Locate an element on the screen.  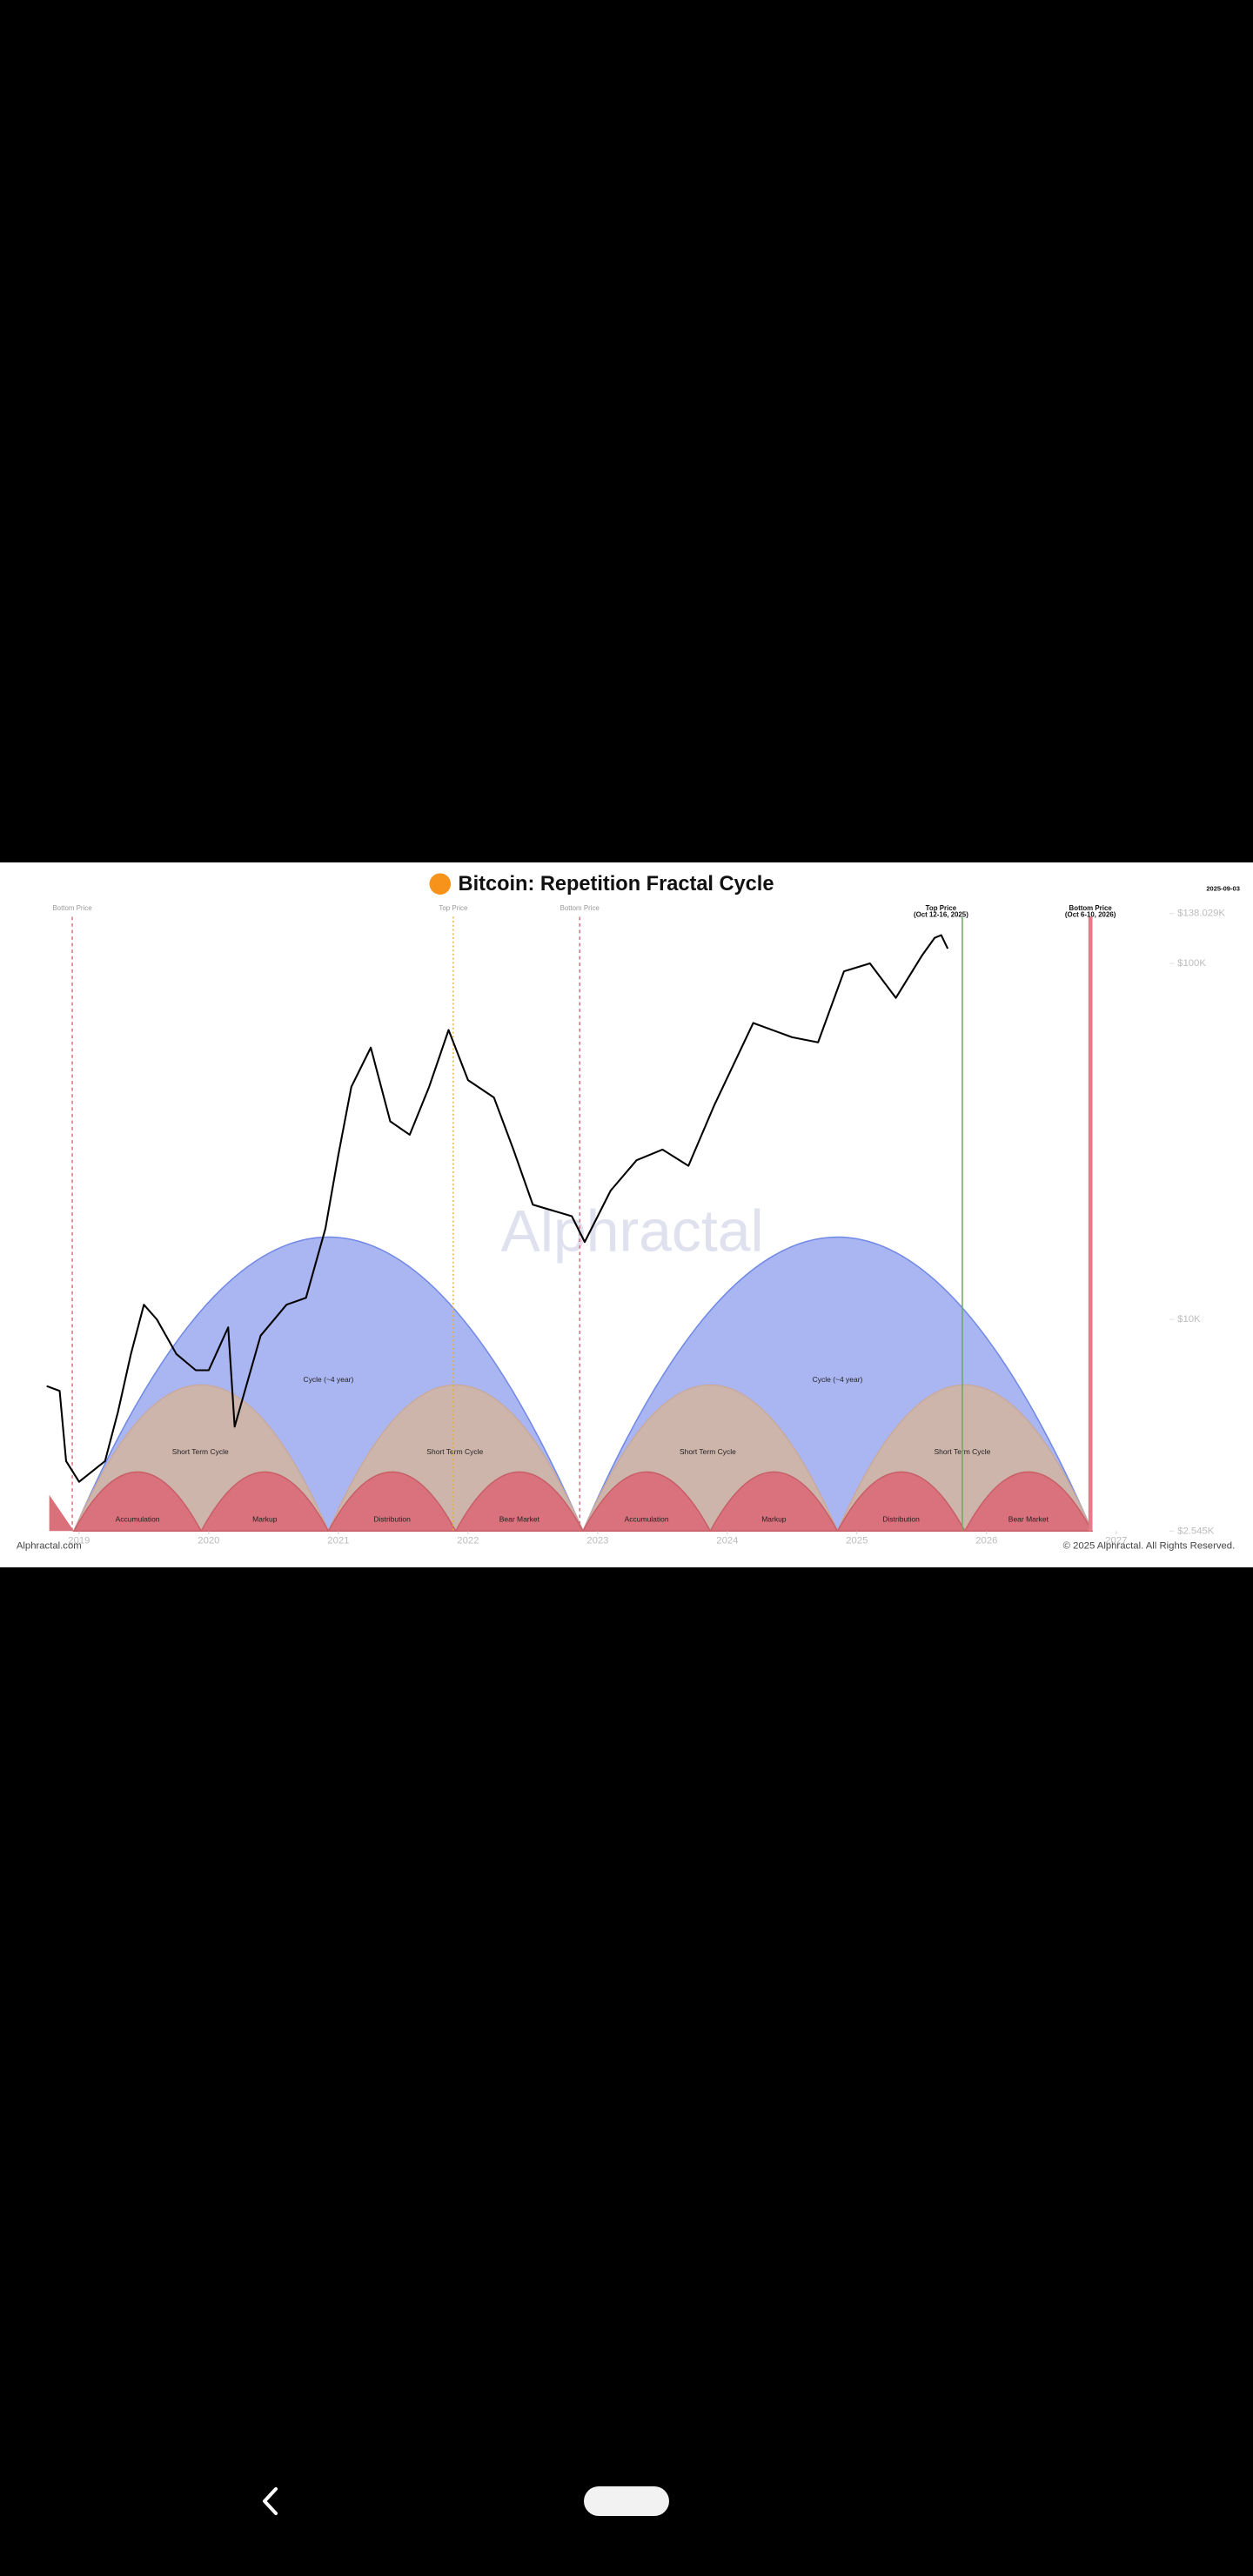
x-tick-label: 2020 is located at coordinates (208, 1541).